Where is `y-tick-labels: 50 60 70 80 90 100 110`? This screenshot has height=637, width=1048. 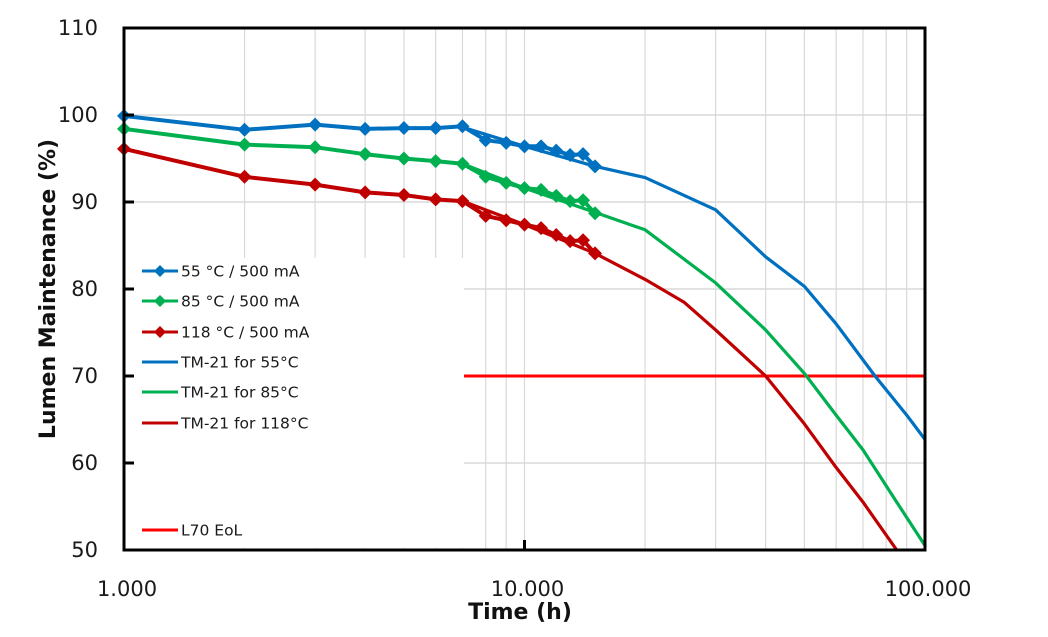 y-tick-labels: 50 60 70 80 90 100 110 is located at coordinates (78, 289).